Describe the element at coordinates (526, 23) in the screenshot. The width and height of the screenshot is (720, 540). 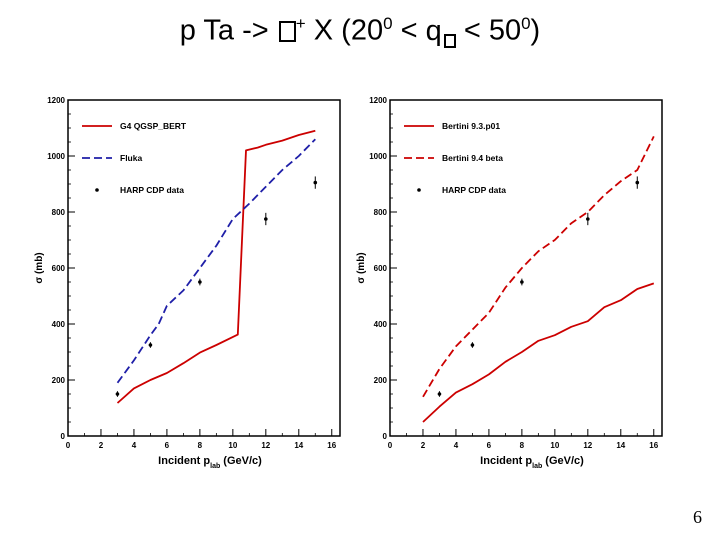
I see `angle-high-superscript: 0` at that location.